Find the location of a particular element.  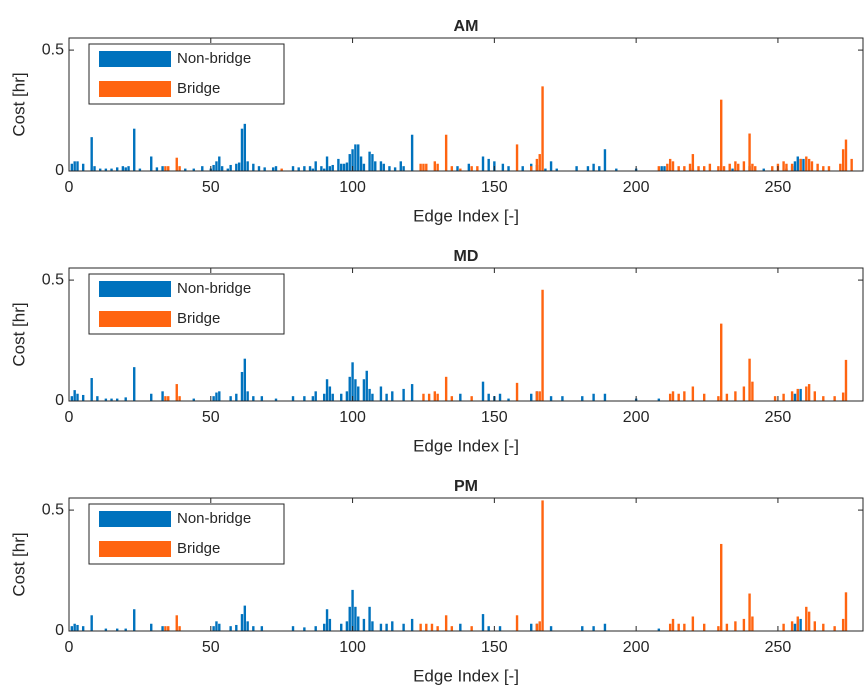

legend-label: Non-bridge is located at coordinates (214, 518).